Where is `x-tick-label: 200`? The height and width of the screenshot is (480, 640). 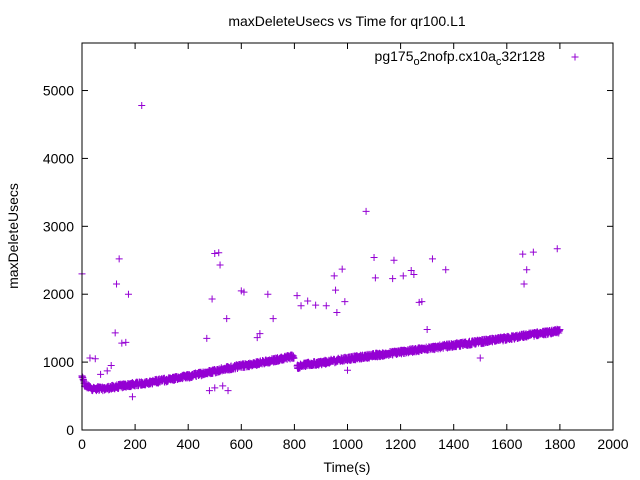
x-tick-label: 200 is located at coordinates (135, 444).